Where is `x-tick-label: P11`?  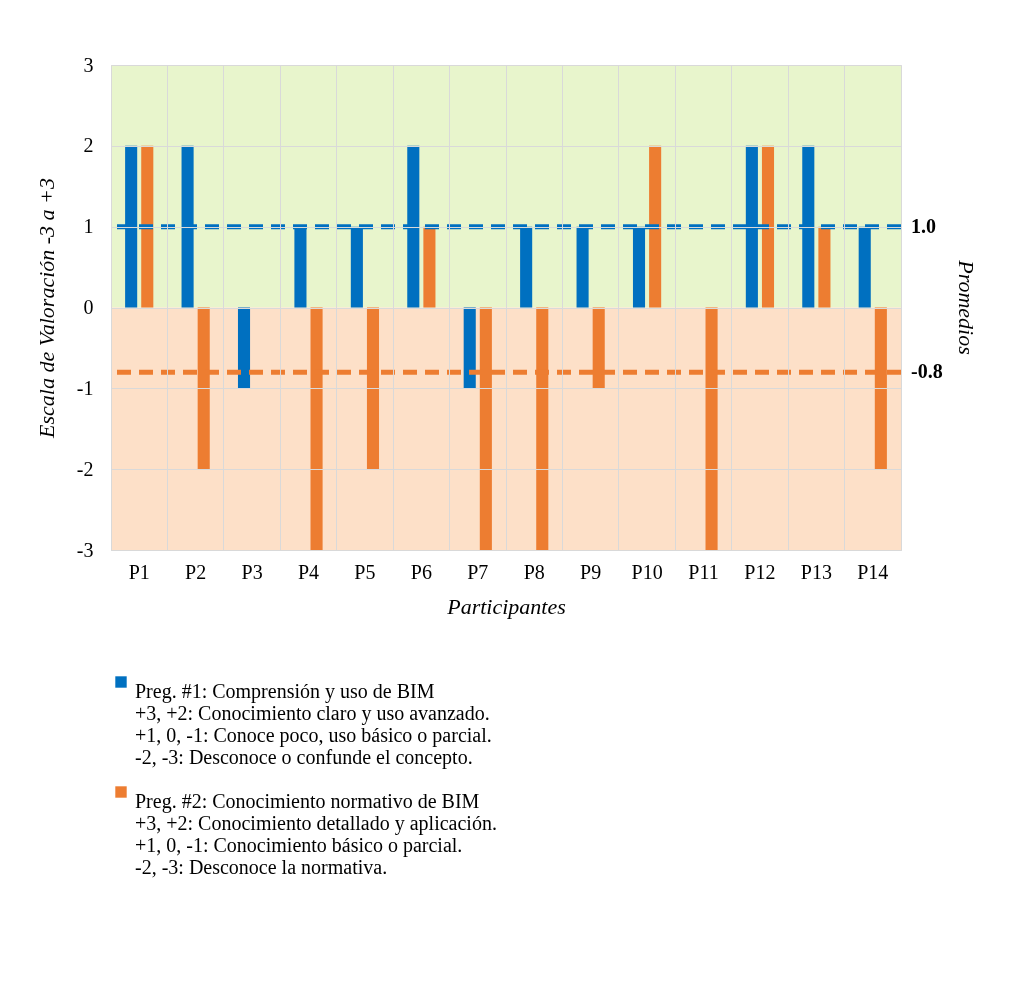
x-tick-label: P11 is located at coordinates (703, 571).